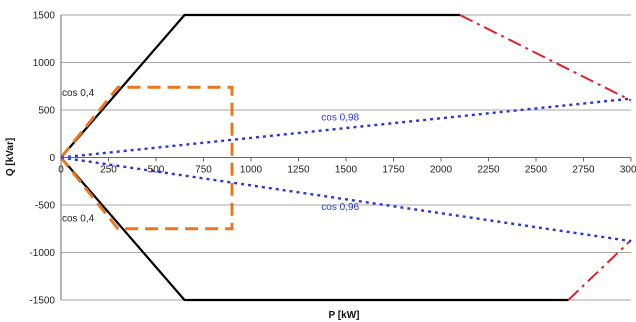 This screenshot has width=636, height=322. What do you see at coordinates (488, 170) in the screenshot?
I see `x-tick-label: 2250` at bounding box center [488, 170].